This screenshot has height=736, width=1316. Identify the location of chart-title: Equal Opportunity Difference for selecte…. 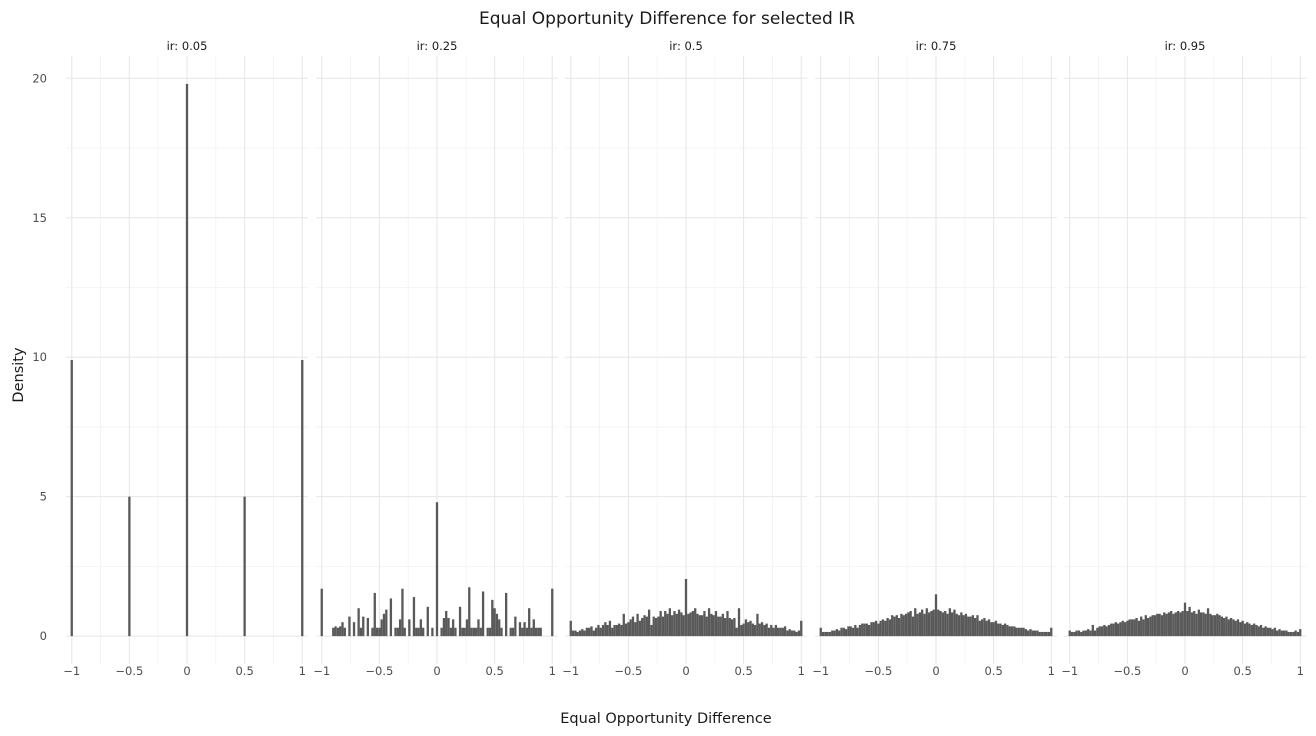
(667, 19).